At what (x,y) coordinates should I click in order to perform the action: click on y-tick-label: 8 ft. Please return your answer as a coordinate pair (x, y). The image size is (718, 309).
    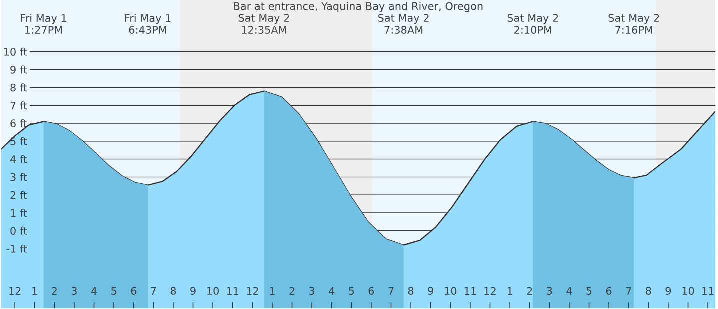
    Looking at the image, I should click on (19, 88).